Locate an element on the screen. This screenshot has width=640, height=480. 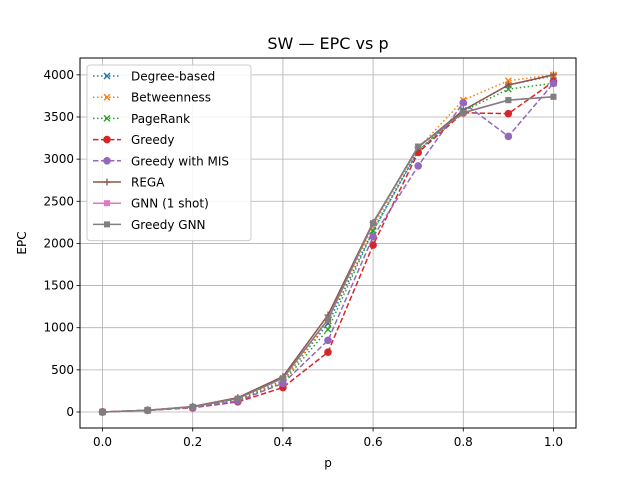
y-axis-label: EPC is located at coordinates (22, 242).